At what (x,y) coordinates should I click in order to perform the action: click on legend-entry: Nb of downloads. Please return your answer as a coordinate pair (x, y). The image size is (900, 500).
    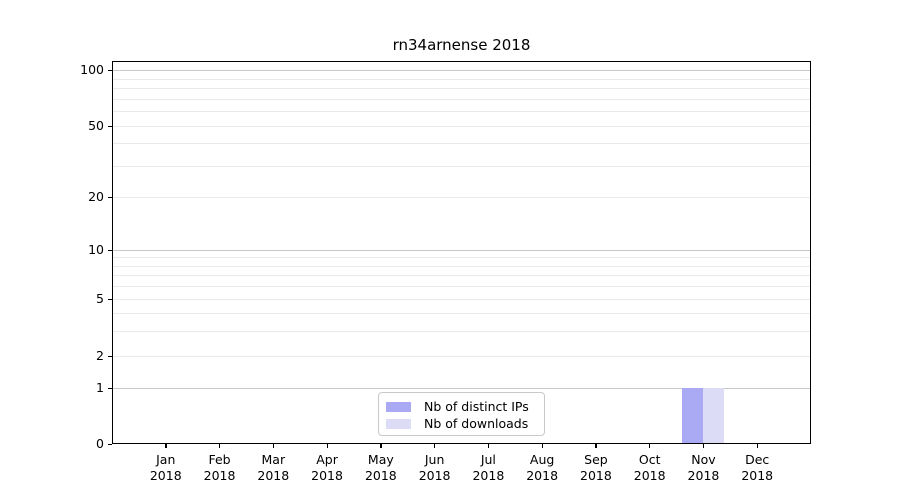
    Looking at the image, I should click on (461, 423).